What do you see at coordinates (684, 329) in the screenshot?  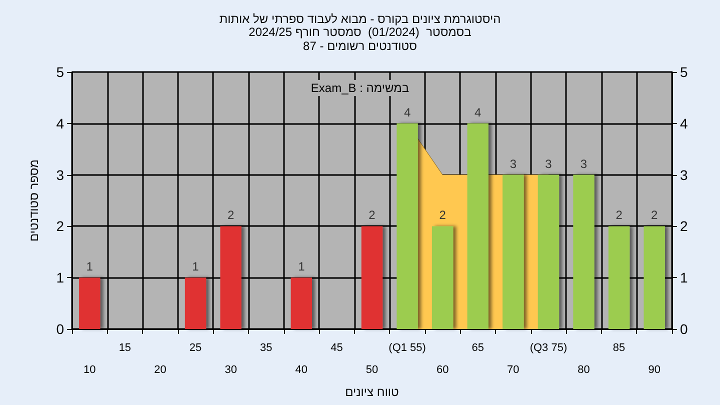 I see `y2-tick-label: 0` at bounding box center [684, 329].